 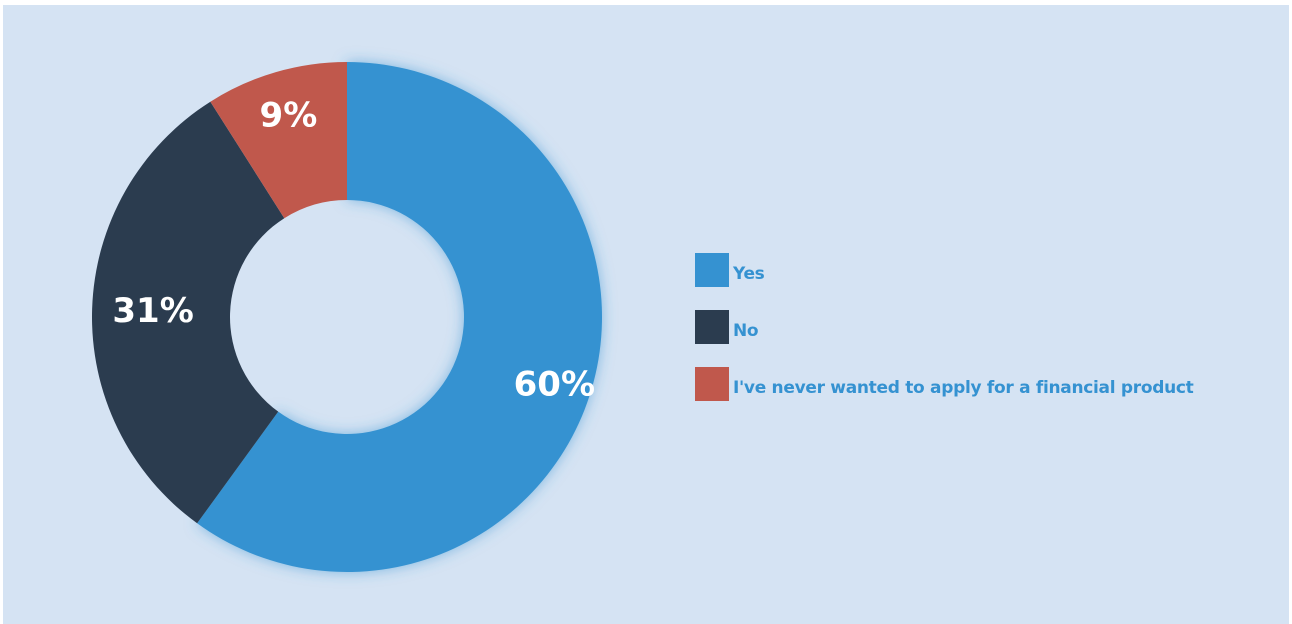 What do you see at coordinates (554, 384) in the screenshot?
I see `slice-label-yes: 60%` at bounding box center [554, 384].